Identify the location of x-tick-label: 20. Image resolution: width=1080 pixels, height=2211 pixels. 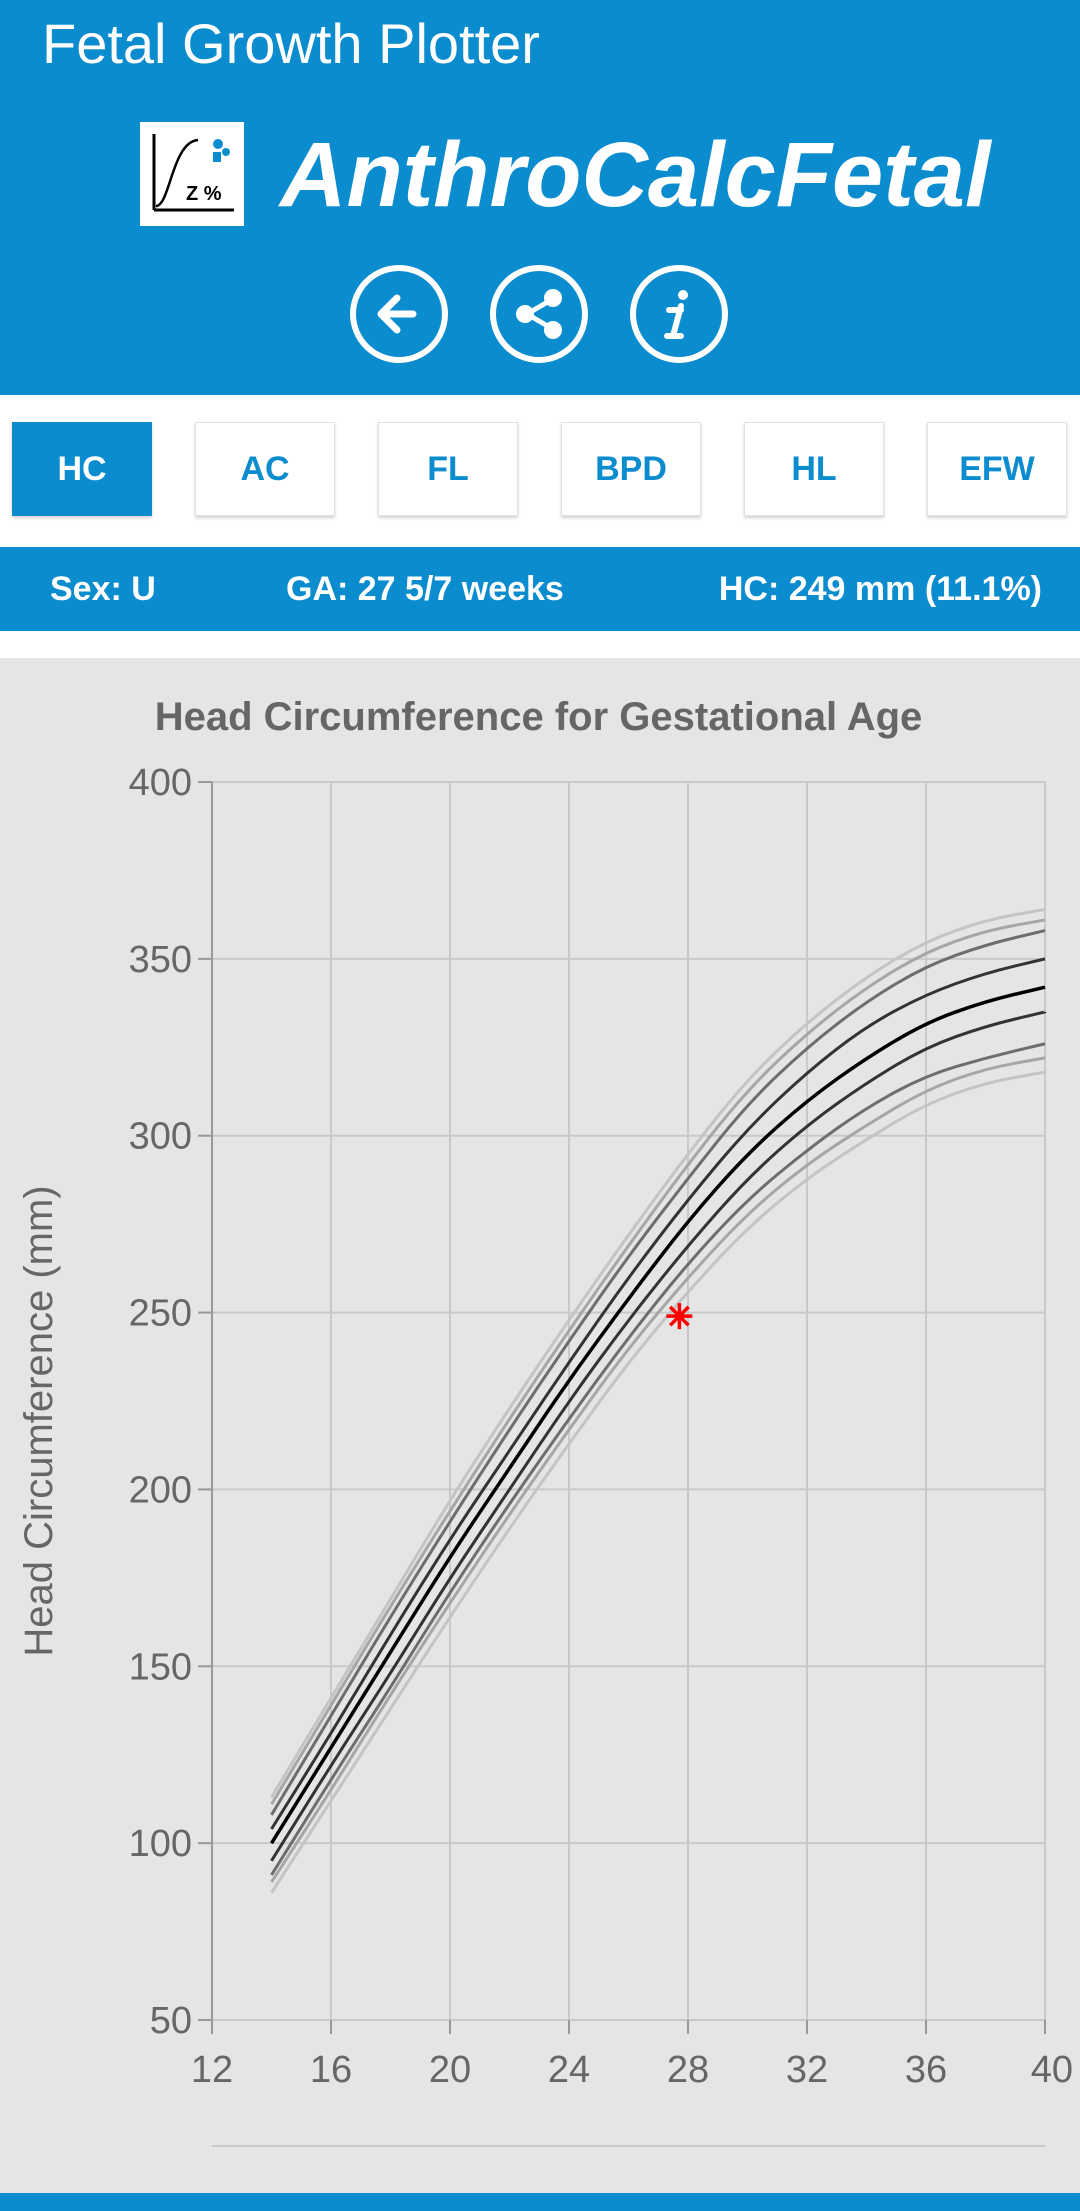
(450, 2070).